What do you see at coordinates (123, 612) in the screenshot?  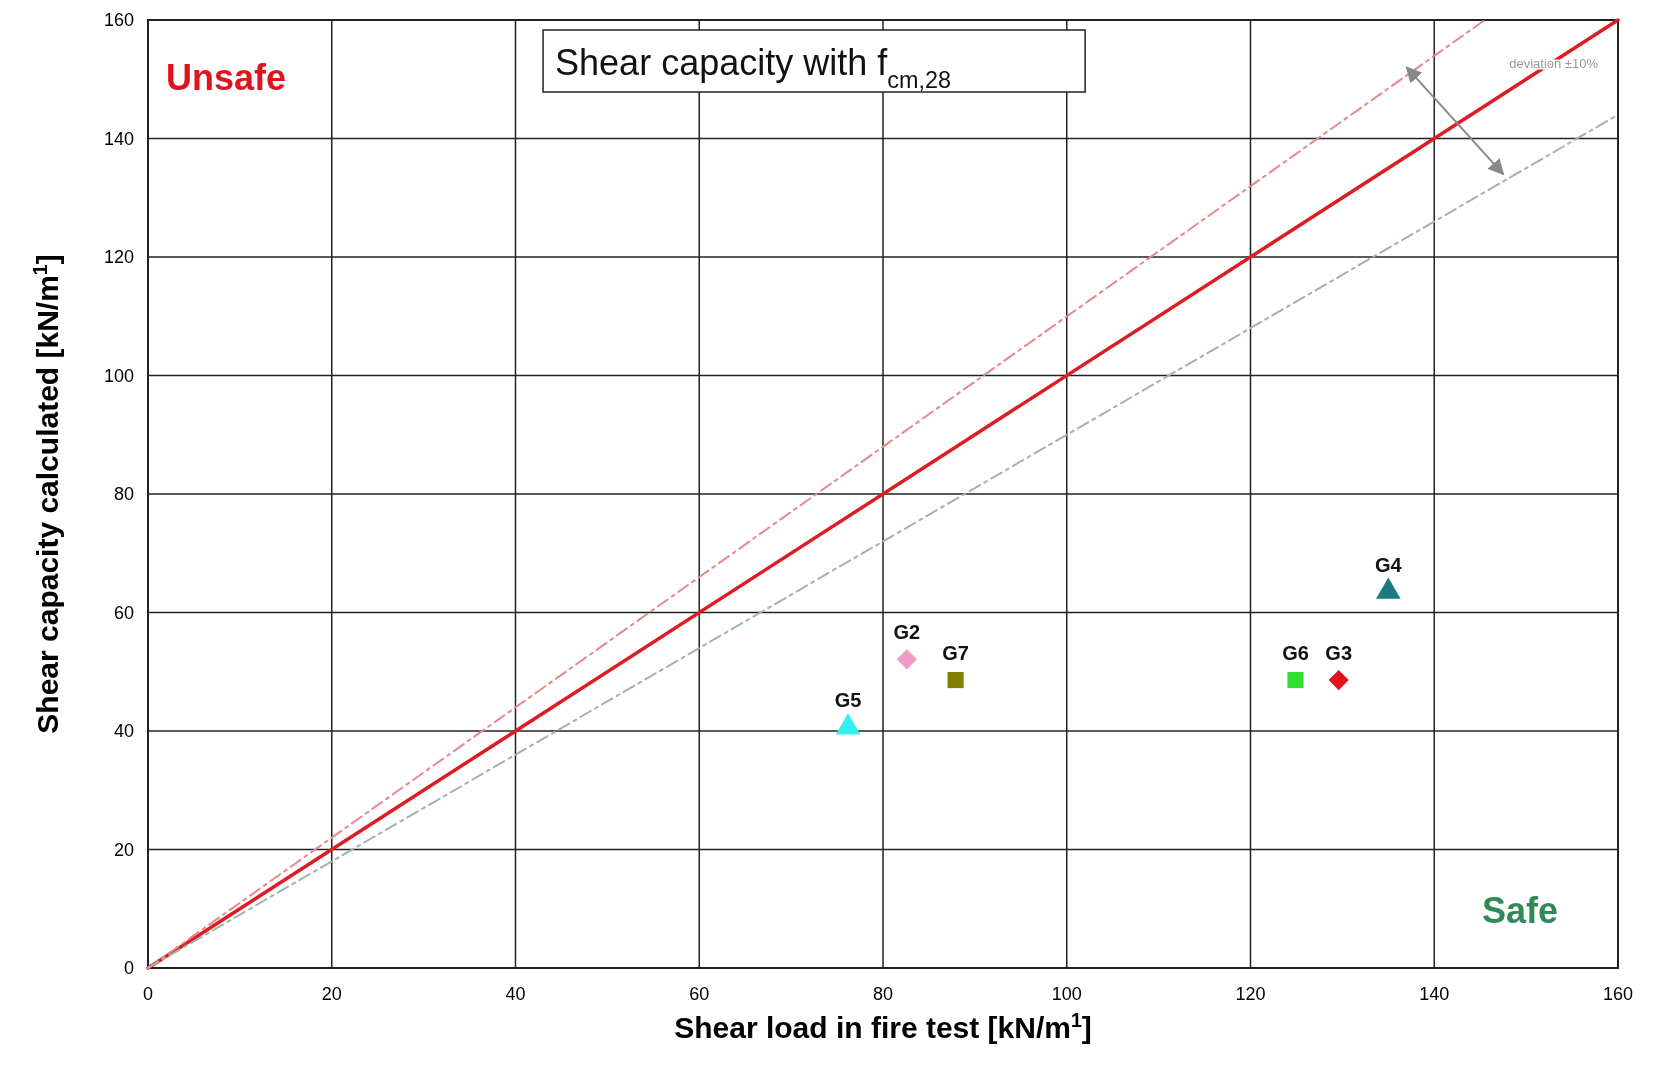 I see `y-tick-label: 60` at bounding box center [123, 612].